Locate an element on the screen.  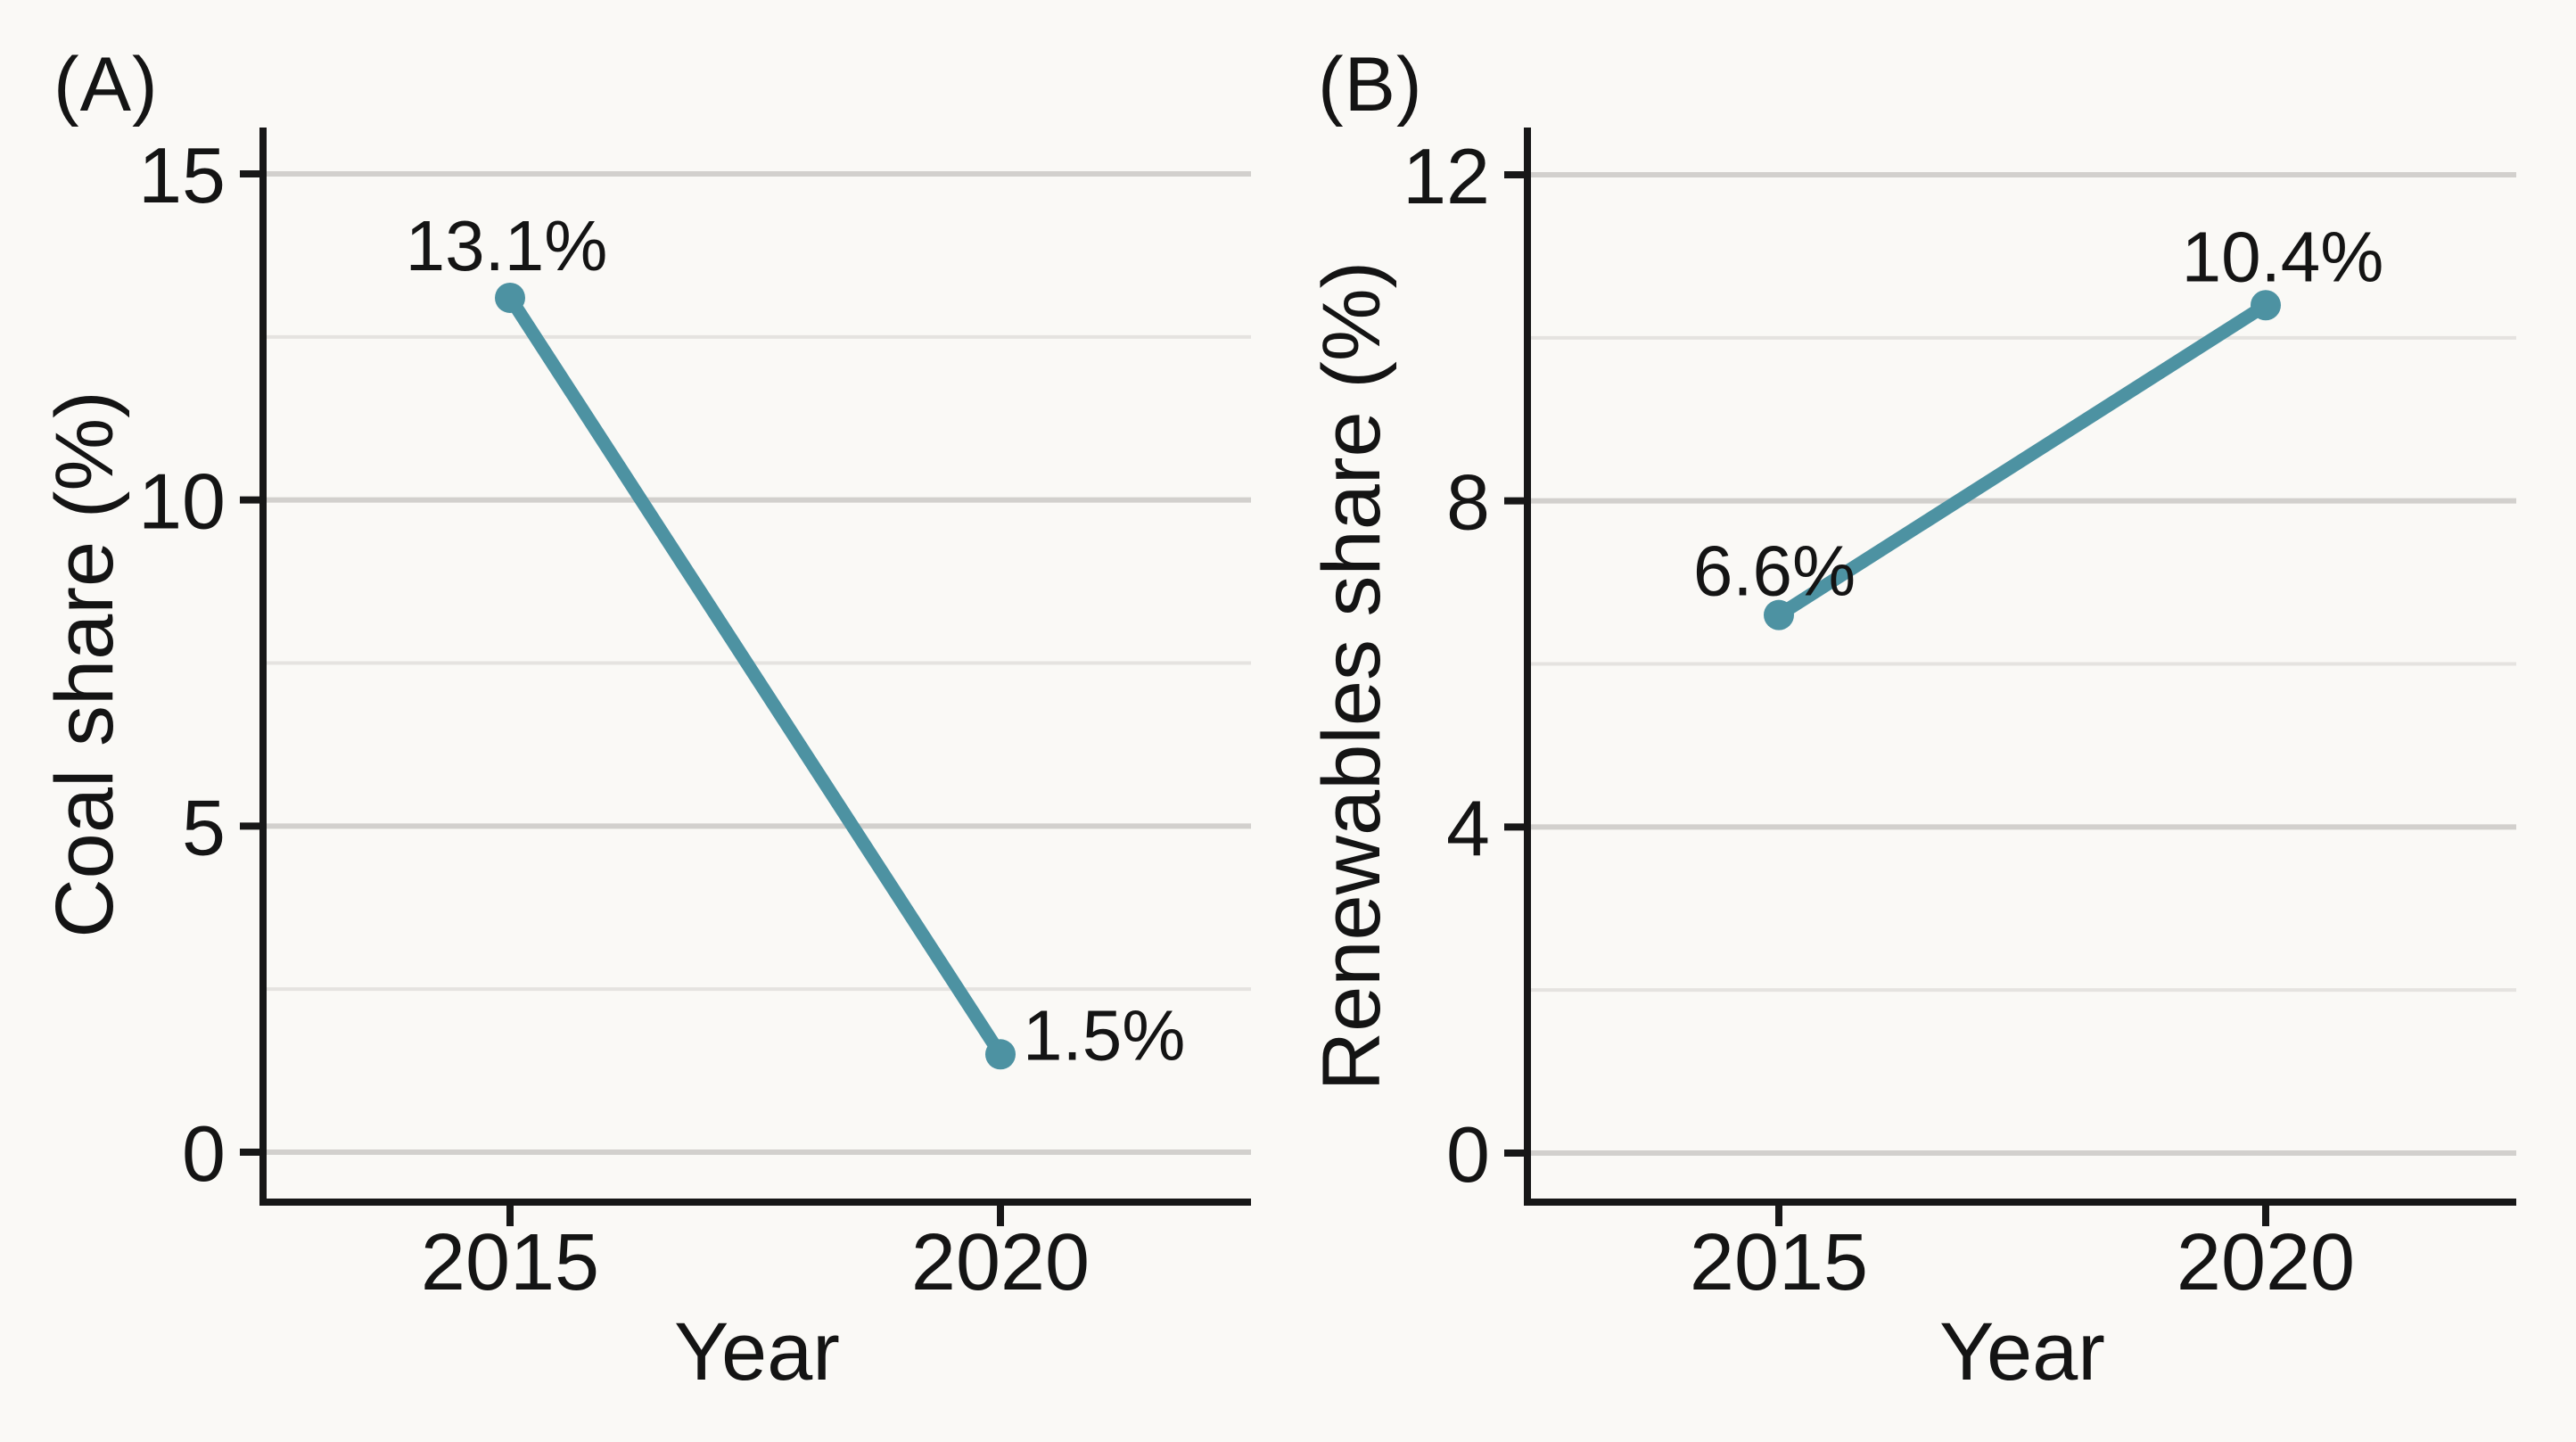
panel-b-x-axis-title: Year is located at coordinates (2022, 1351).